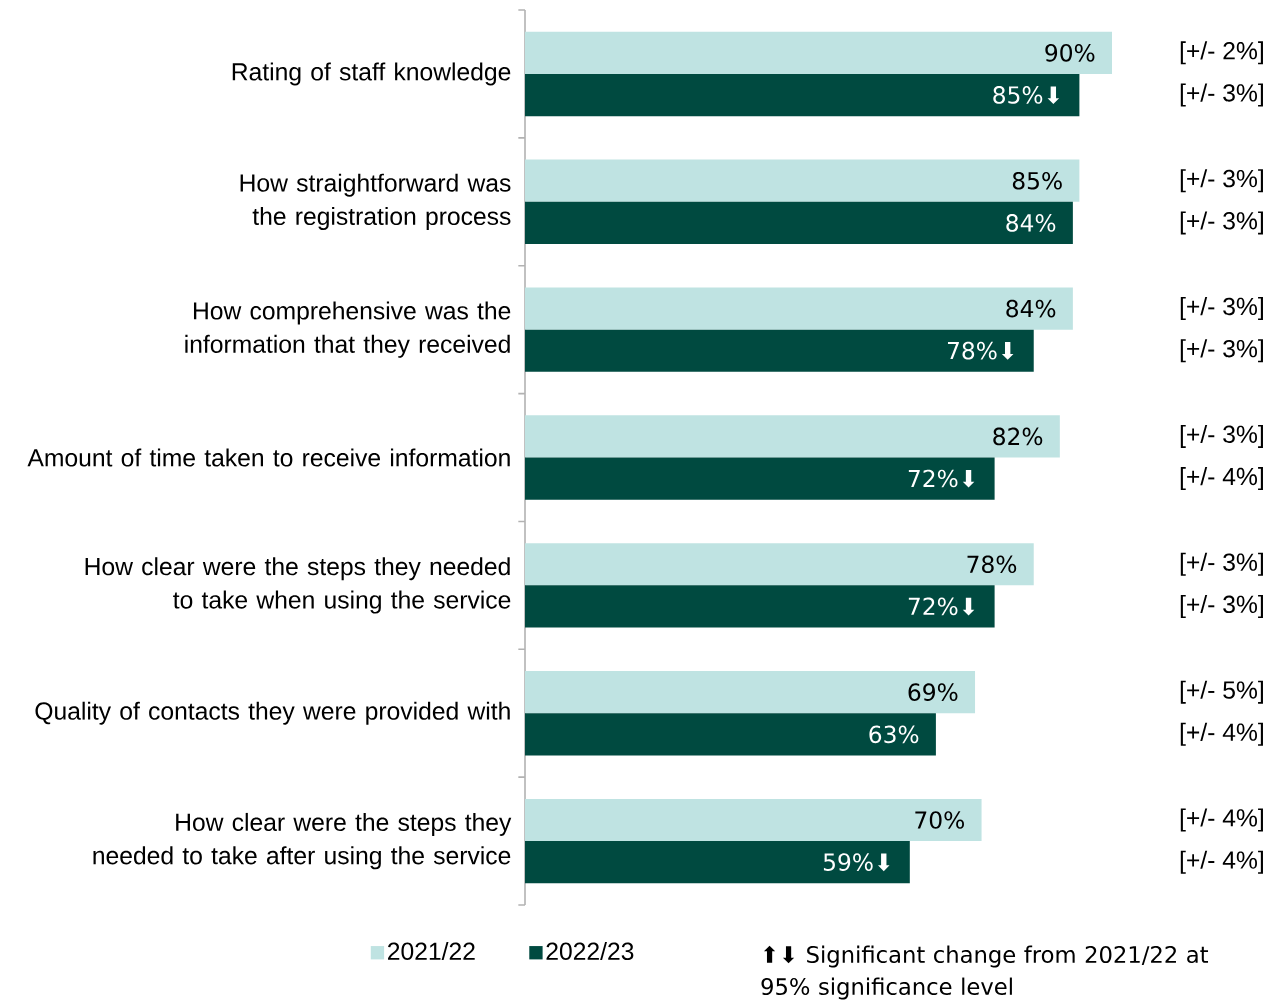 The image size is (1277, 1008). What do you see at coordinates (348, 329) in the screenshot?
I see `y-tick-label: How comprehensive was the information that they received` at bounding box center [348, 329].